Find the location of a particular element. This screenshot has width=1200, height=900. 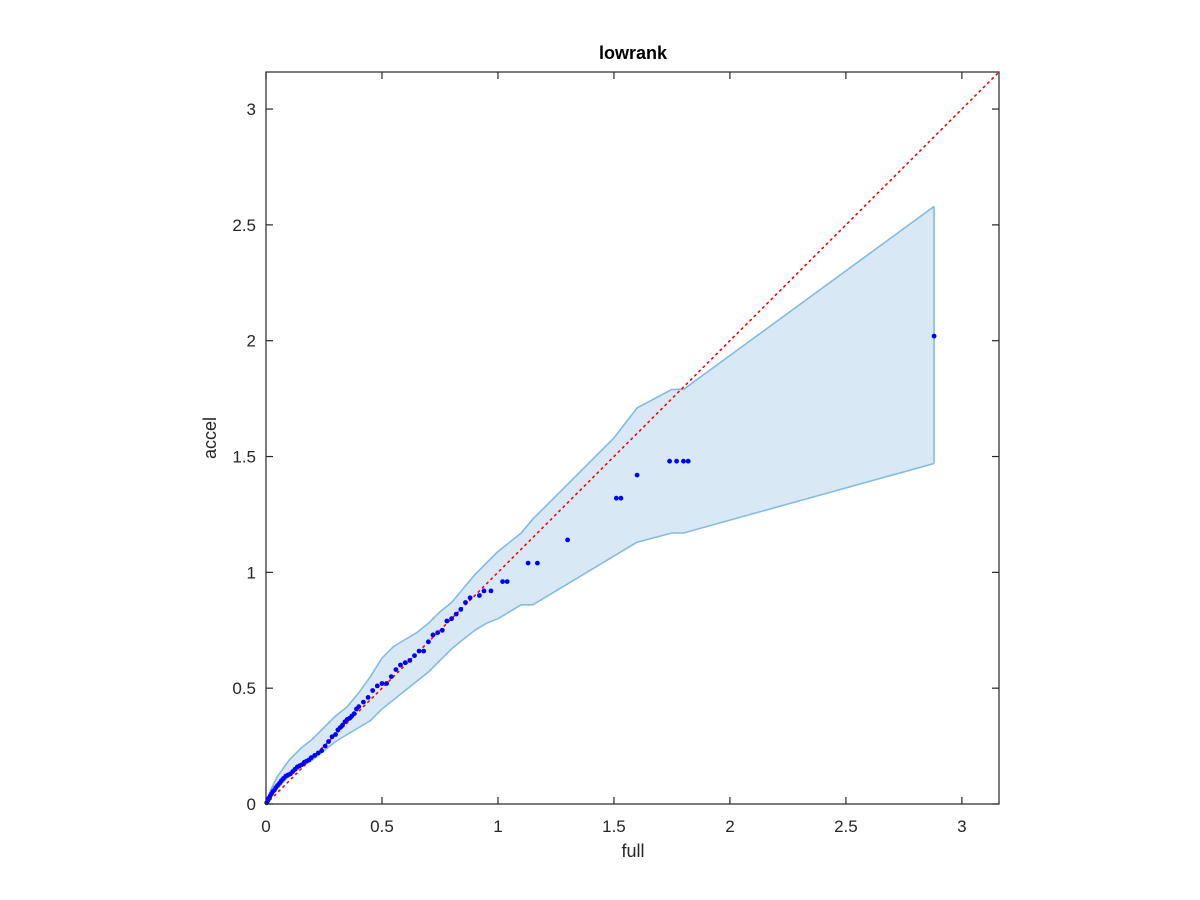

chart-title: lowrank is located at coordinates (633, 53).